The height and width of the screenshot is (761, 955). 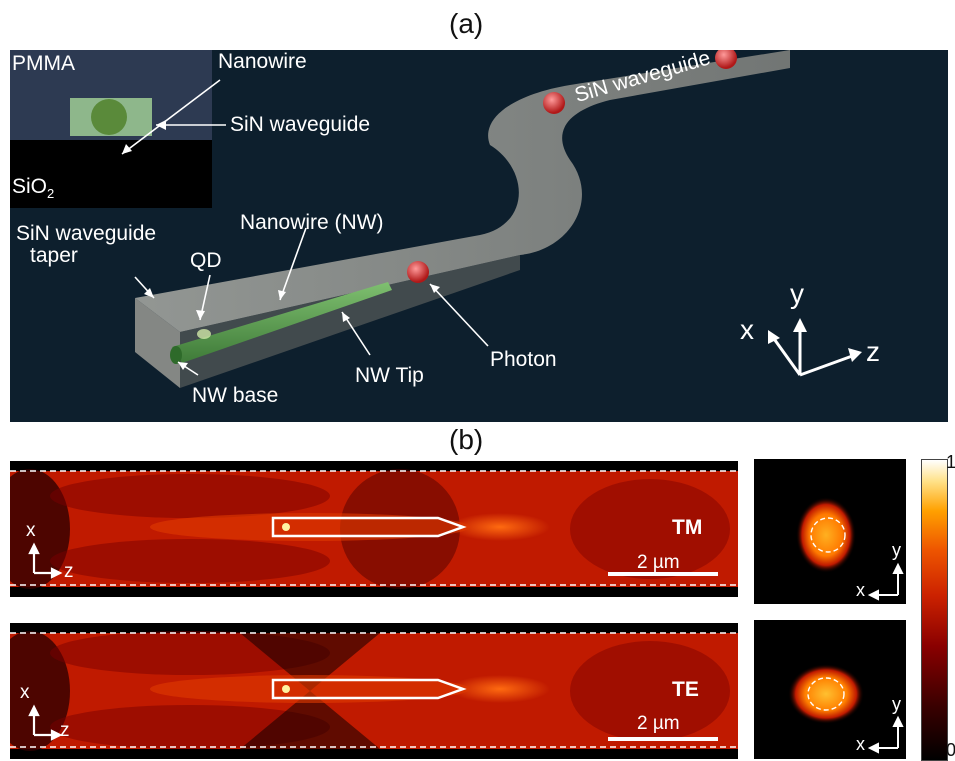 What do you see at coordinates (896, 550) in the screenshot?
I see `tm-cross-axis-y: y` at bounding box center [896, 550].